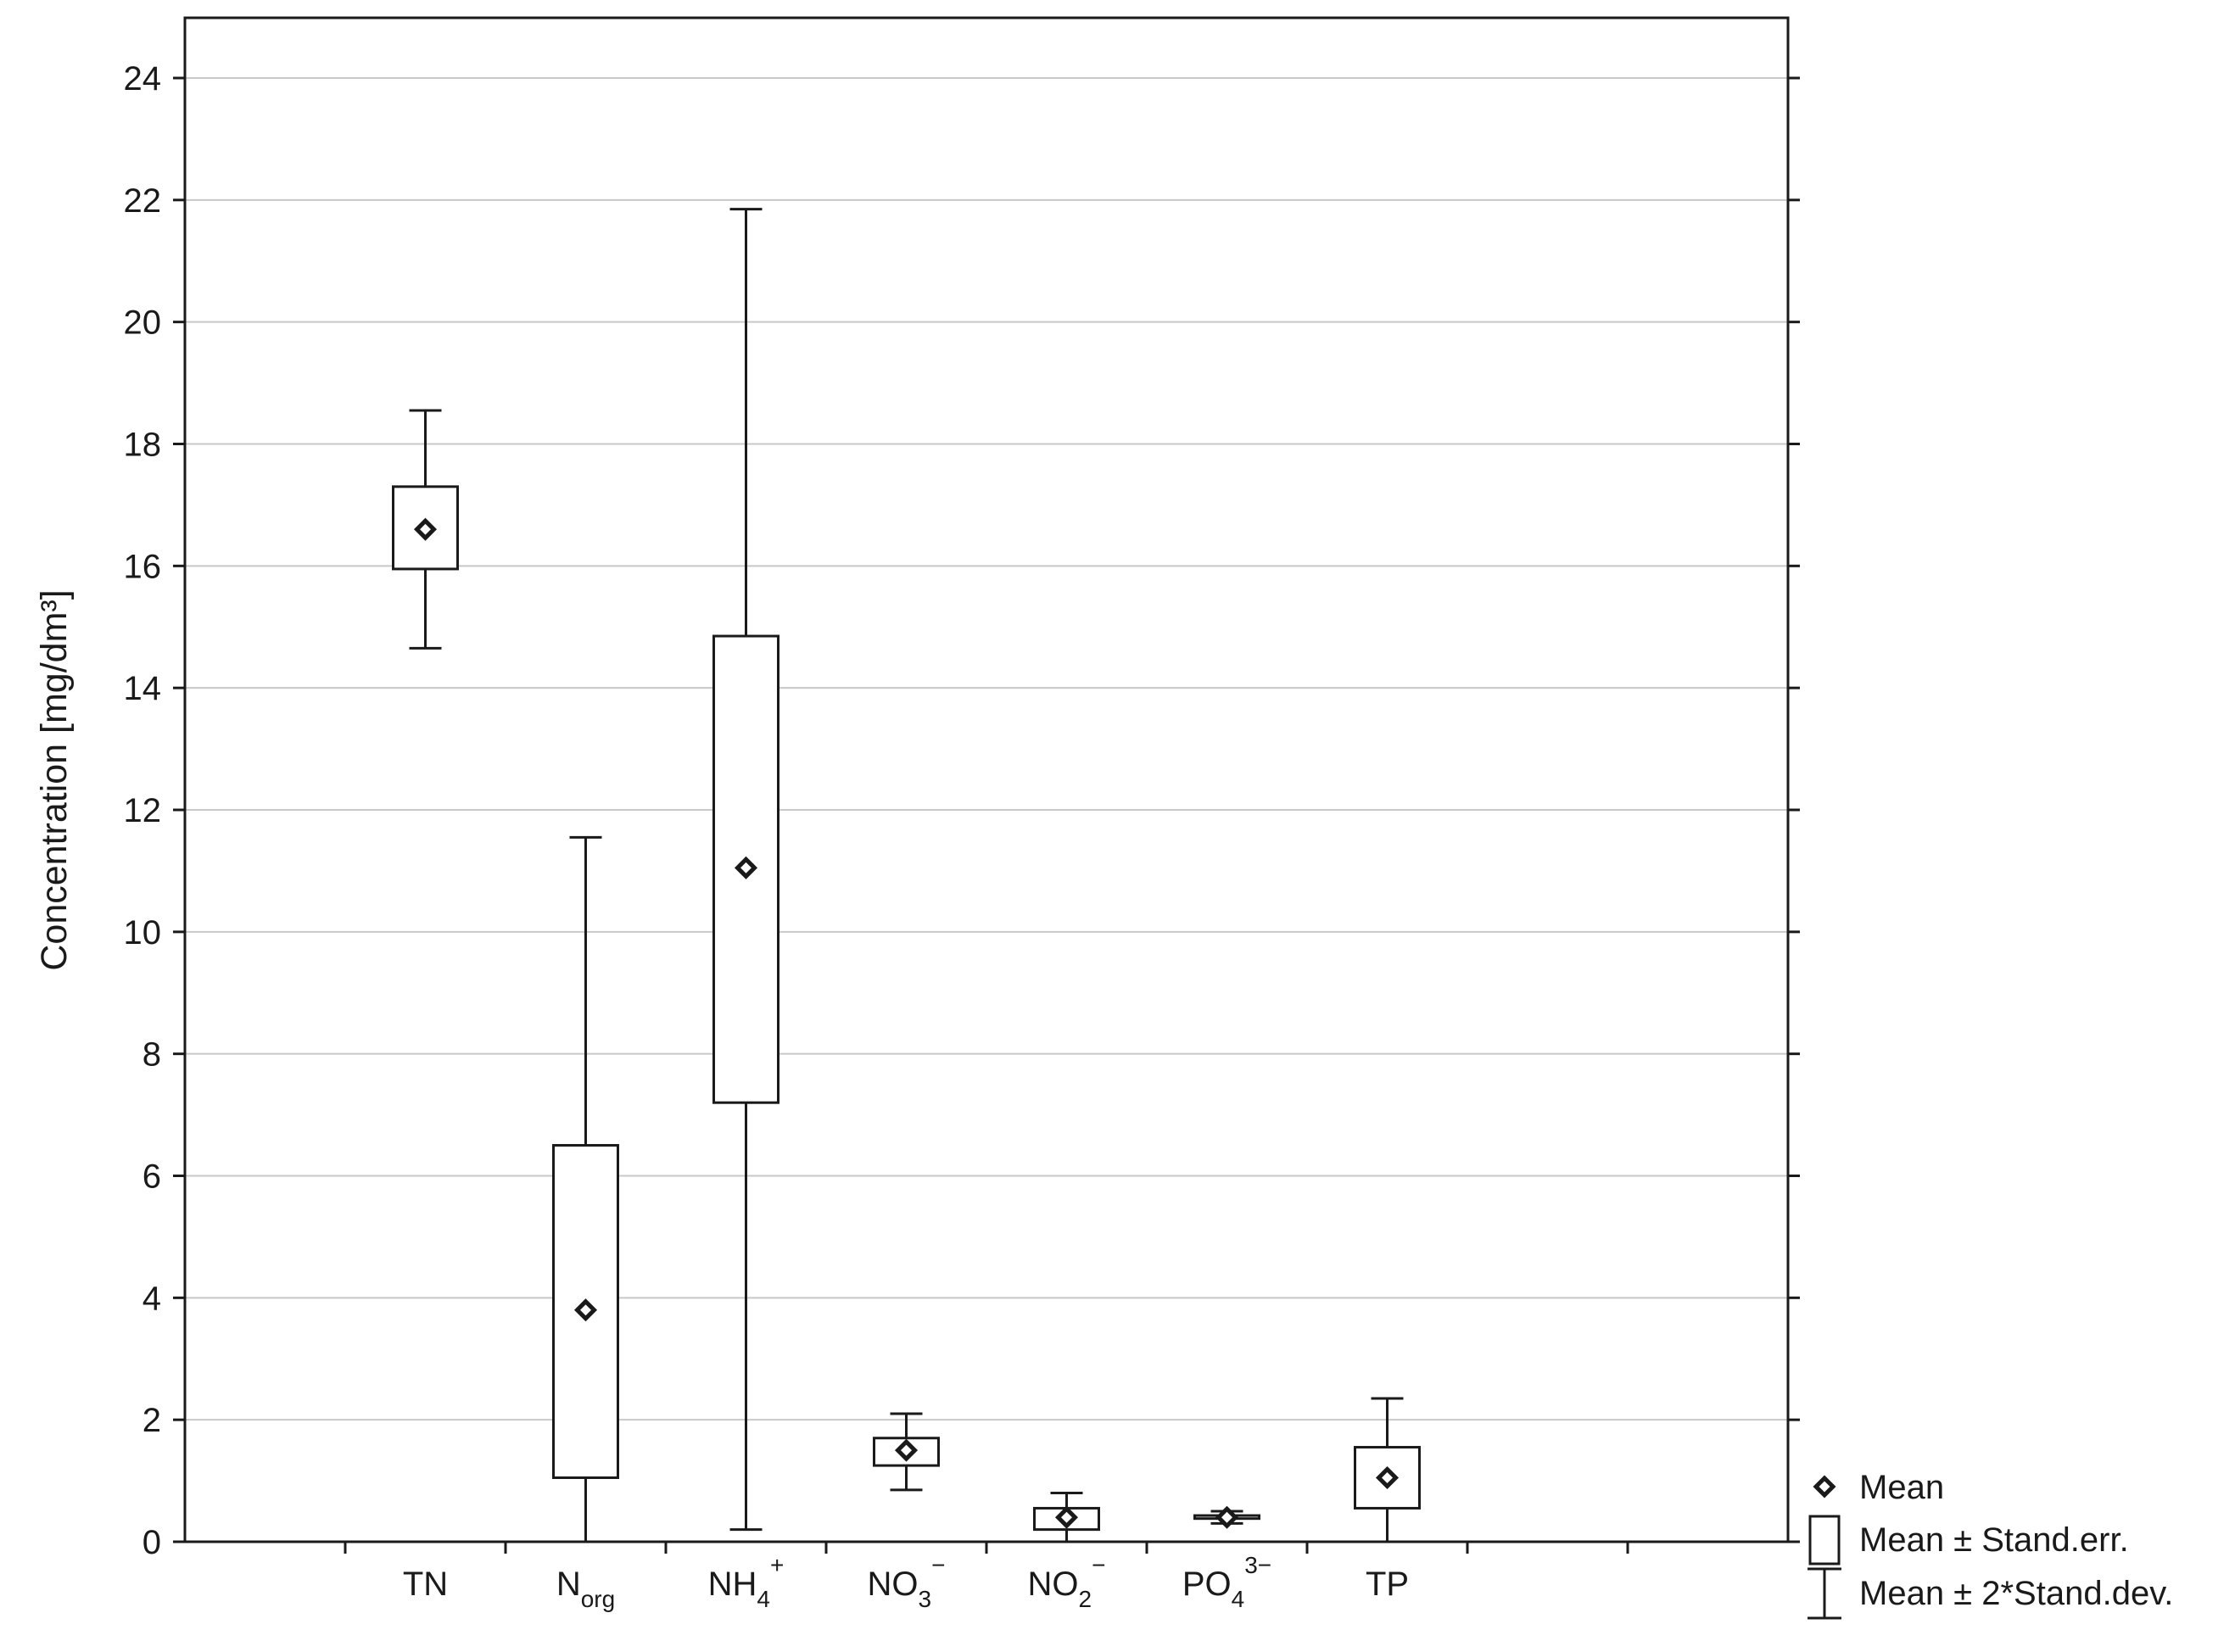 The image size is (2235, 1652). I want to click on x-label-superscript: +, so click(777, 1565).